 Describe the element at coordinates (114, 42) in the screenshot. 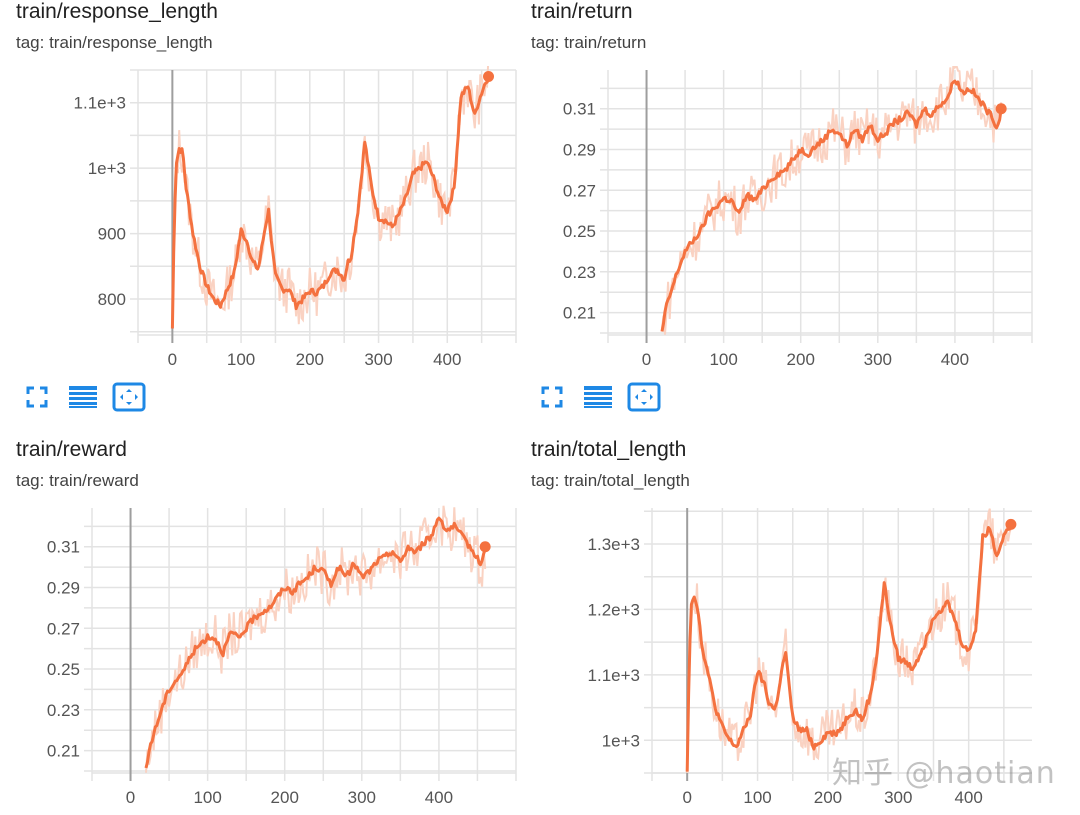

I see `chart-tag: tag: train/response_length` at that location.